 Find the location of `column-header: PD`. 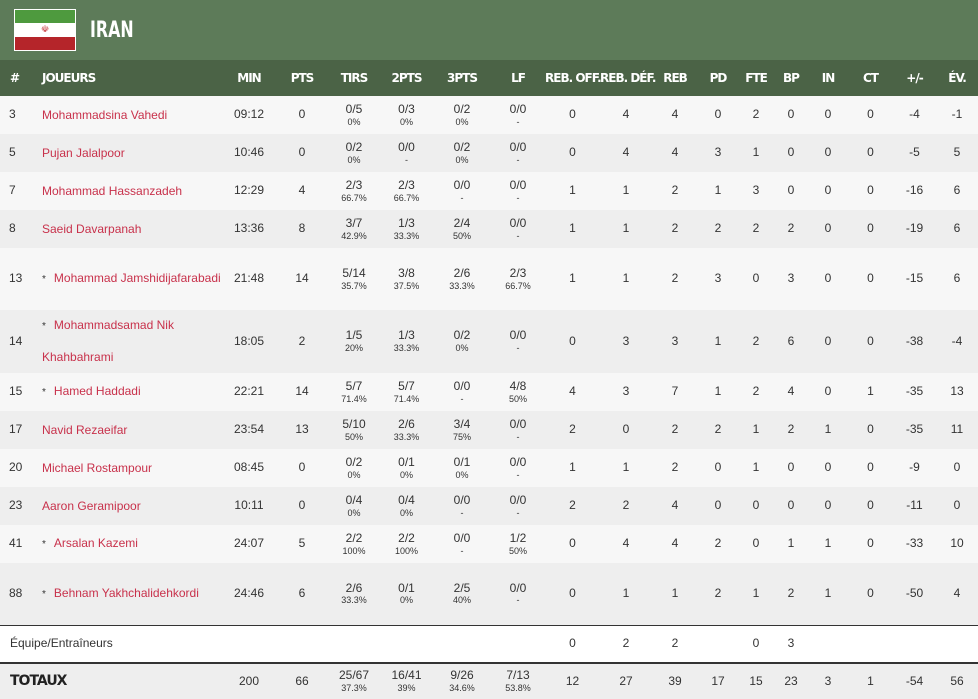

column-header: PD is located at coordinates (718, 78).